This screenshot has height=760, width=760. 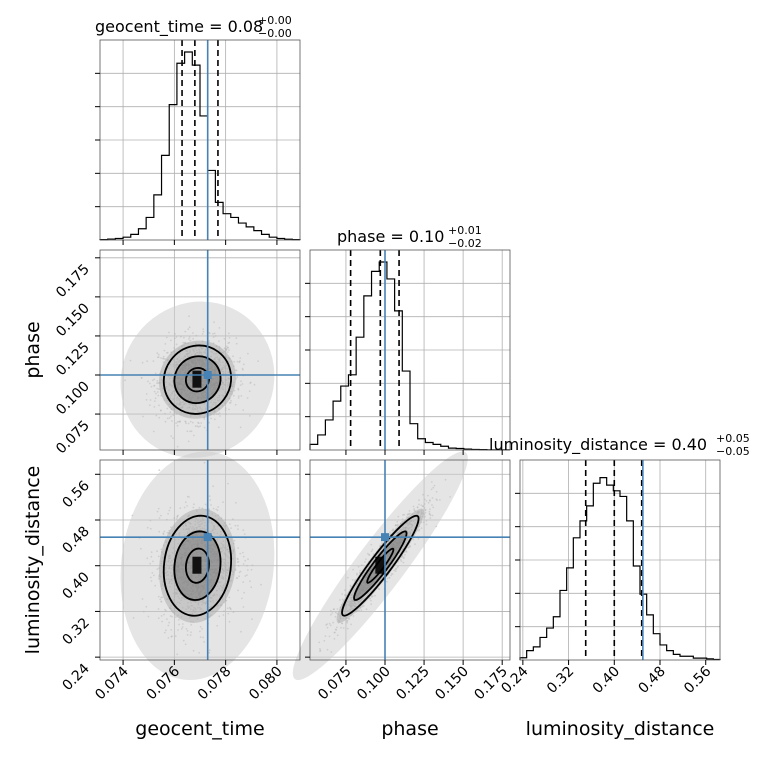 I want to click on title-phase-minus: −0.02, so click(x=465, y=243).